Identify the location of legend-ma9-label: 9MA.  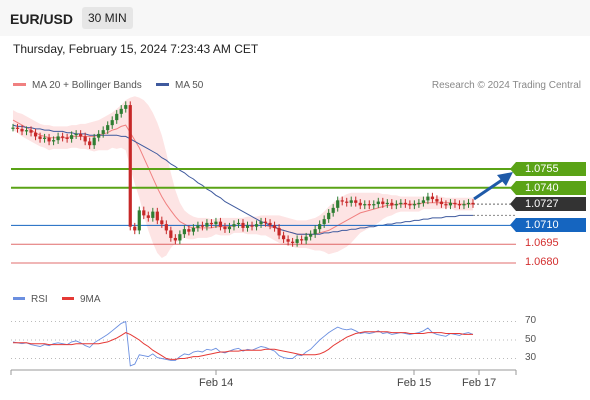
(90, 299).